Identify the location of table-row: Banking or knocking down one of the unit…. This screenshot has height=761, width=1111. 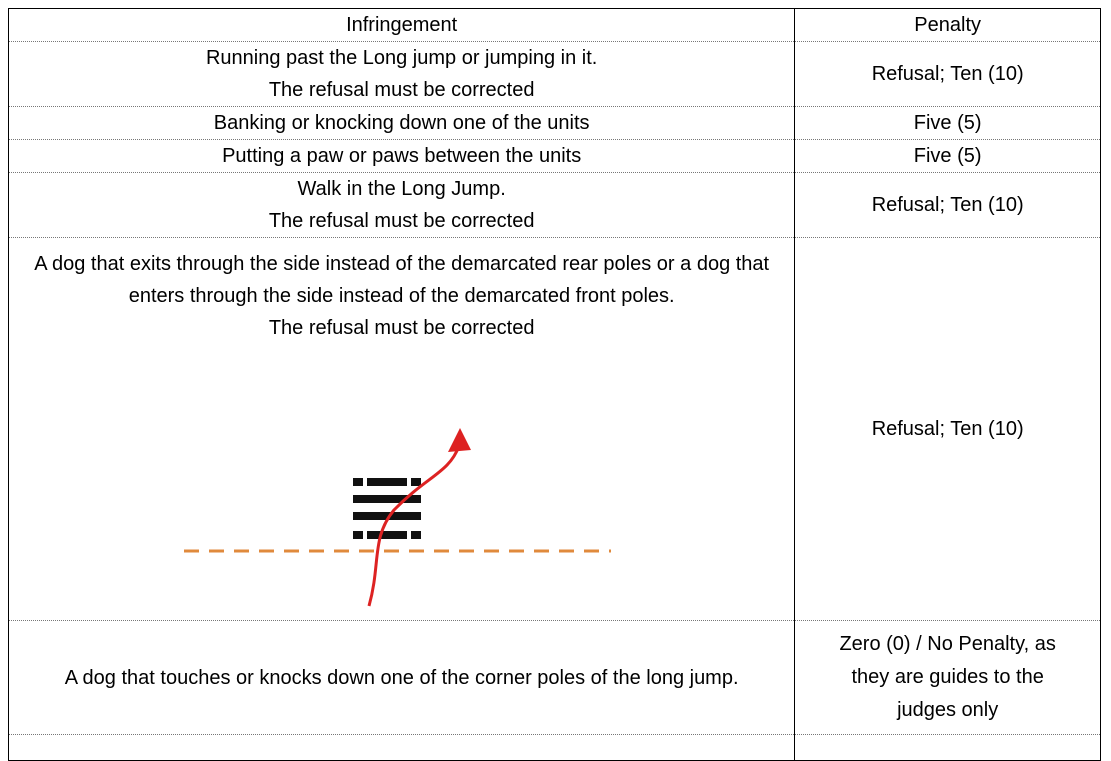
(554, 123).